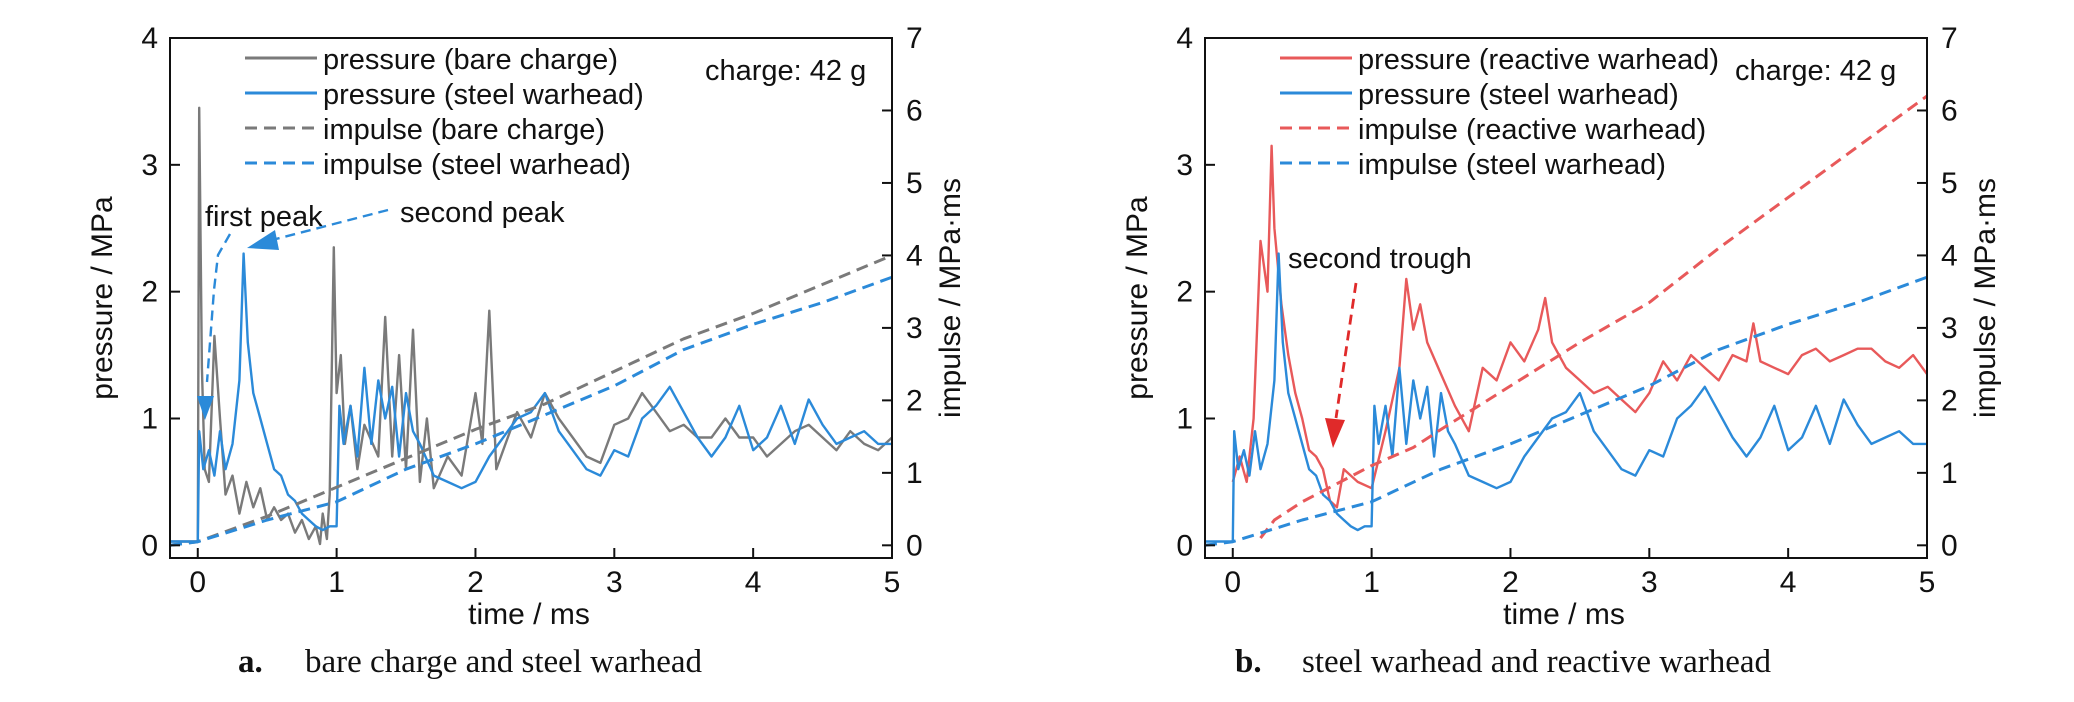  Describe the element at coordinates (1248, 662) in the screenshot. I see `panel-label: b.` at that location.